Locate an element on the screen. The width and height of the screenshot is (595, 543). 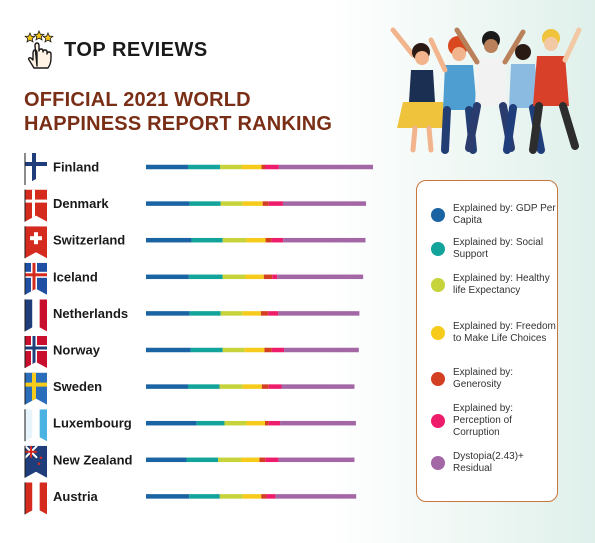
iceland-flag is located at coordinates (35, 278).